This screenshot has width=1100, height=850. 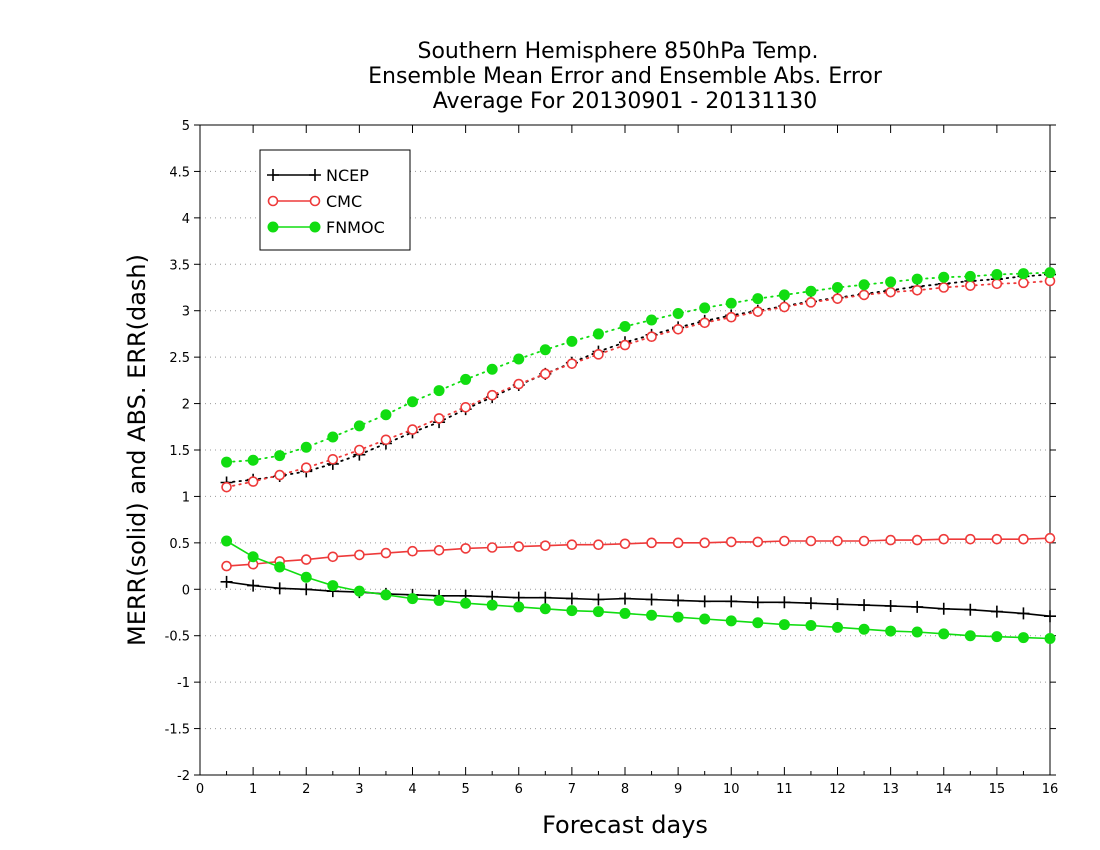 I want to click on legend-label-fnmoc: FNMOC, so click(x=355, y=227).